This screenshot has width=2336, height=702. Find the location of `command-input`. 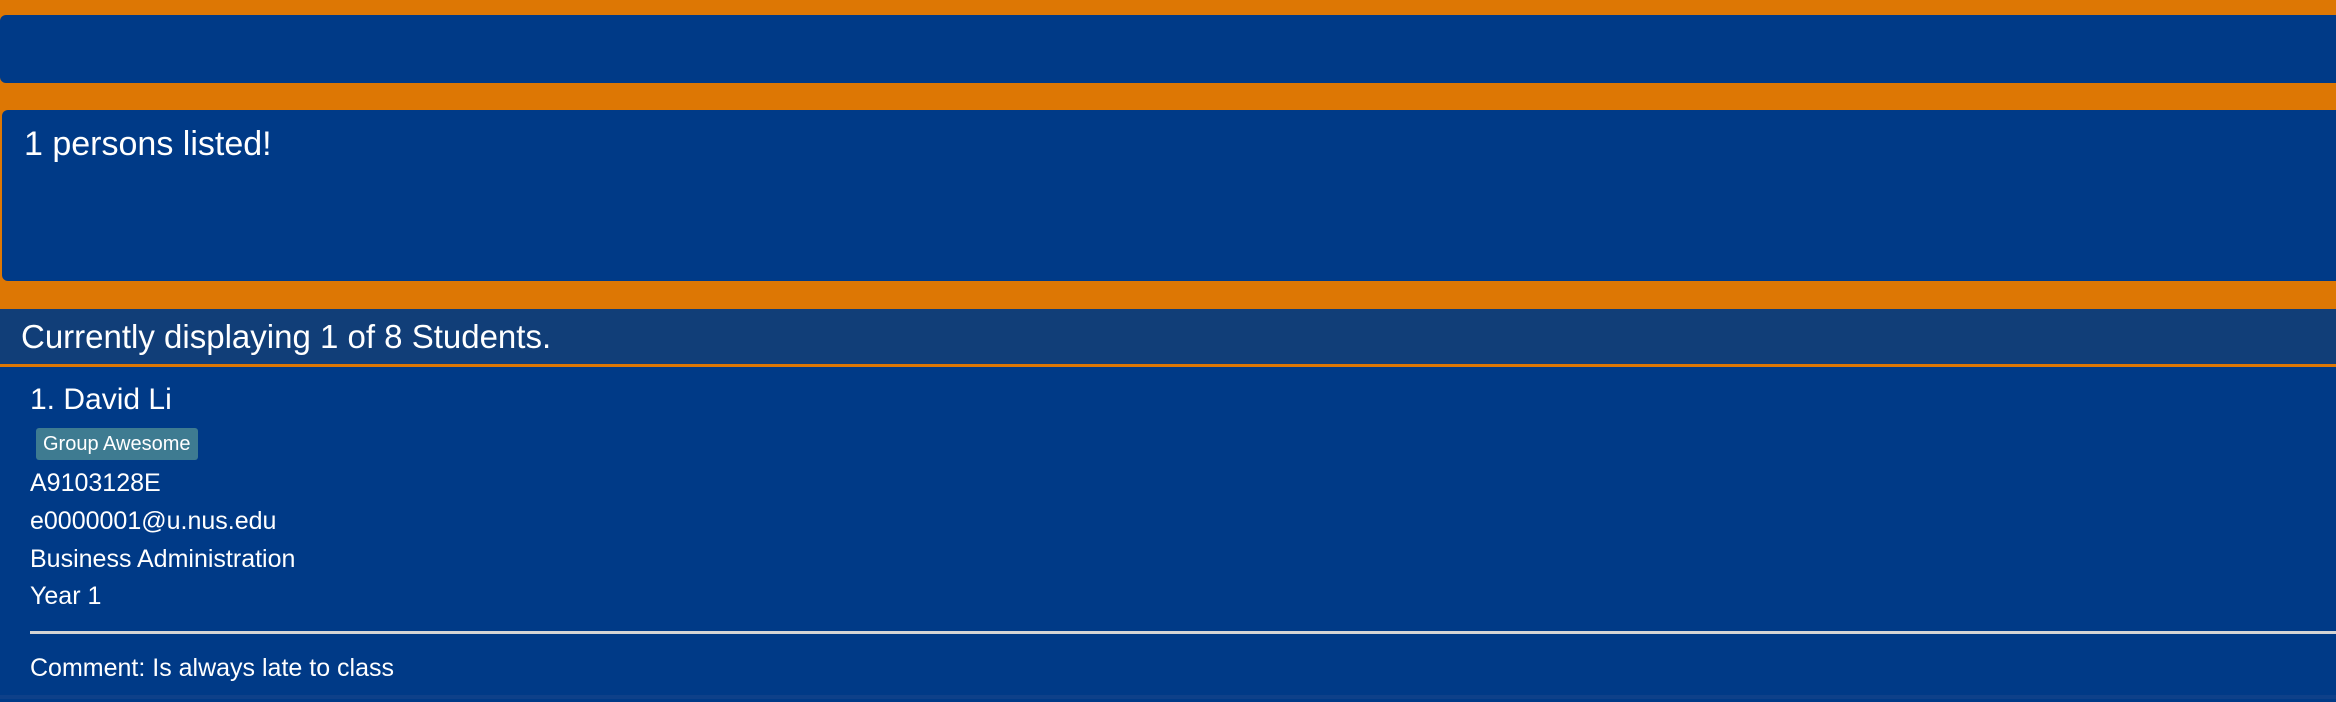

command-input is located at coordinates (1168, 49).